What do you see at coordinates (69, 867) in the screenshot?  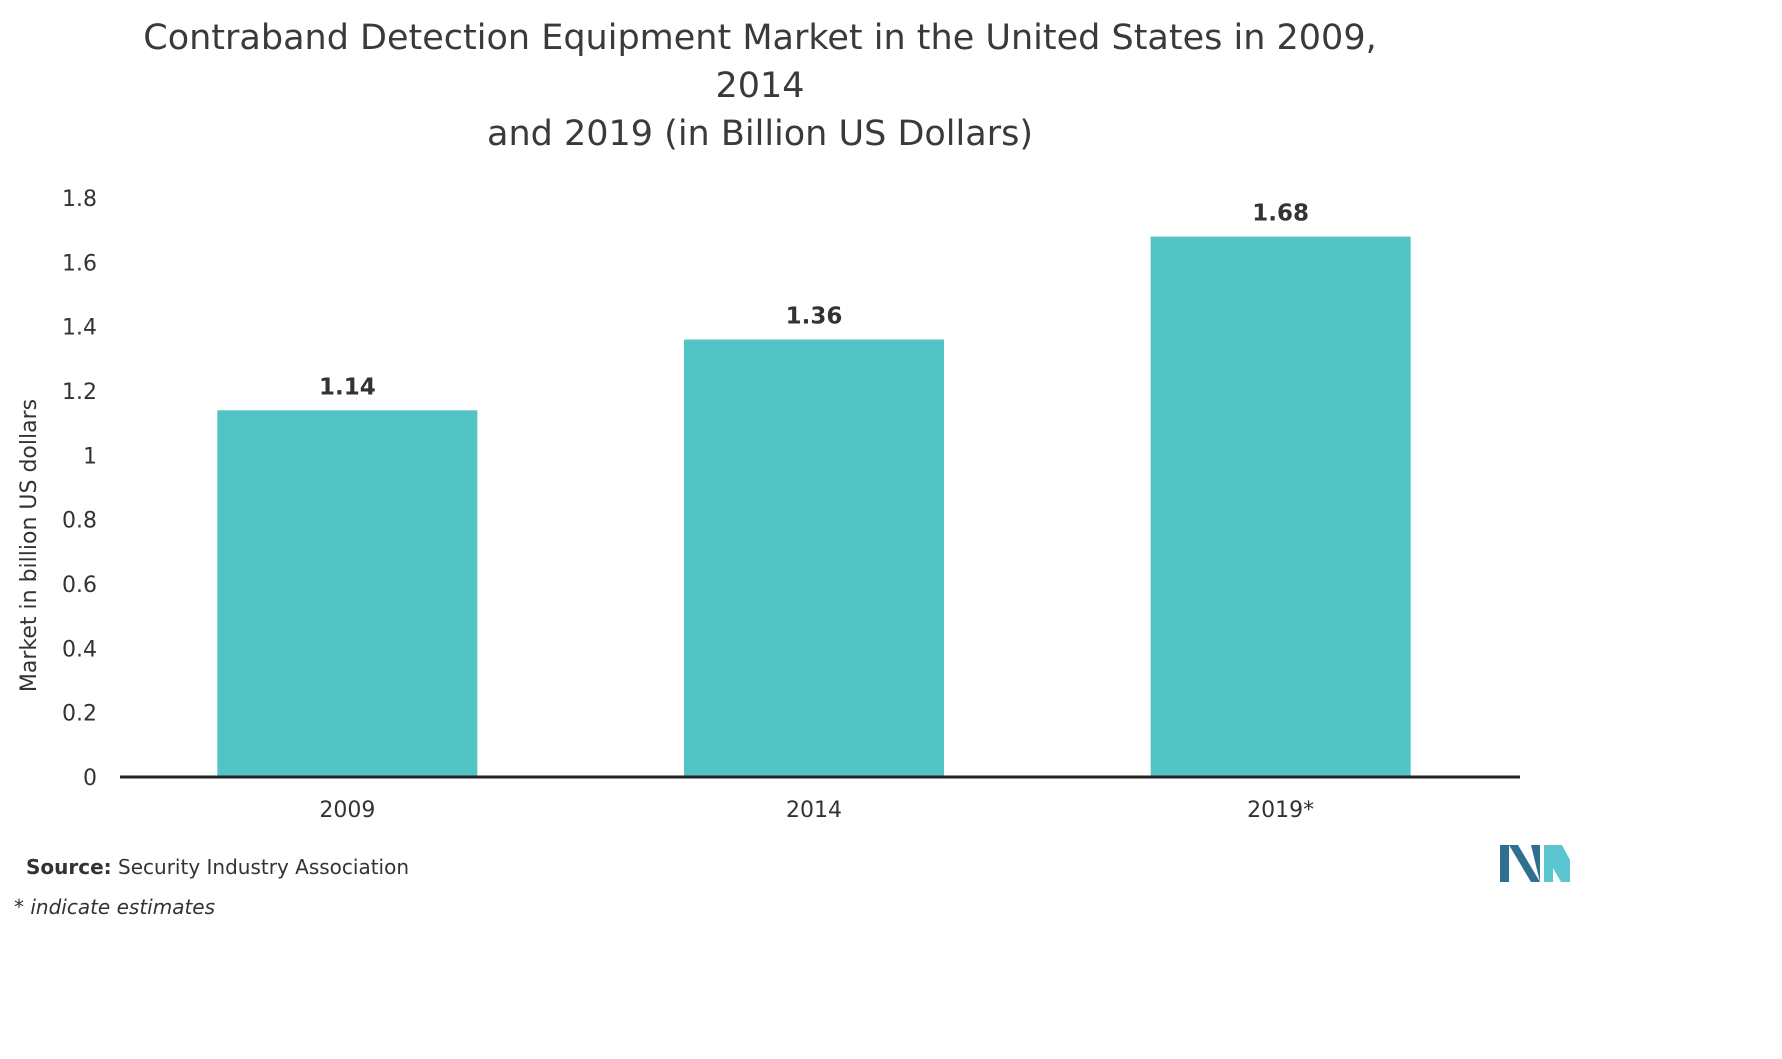 I see `source-label: Source:` at bounding box center [69, 867].